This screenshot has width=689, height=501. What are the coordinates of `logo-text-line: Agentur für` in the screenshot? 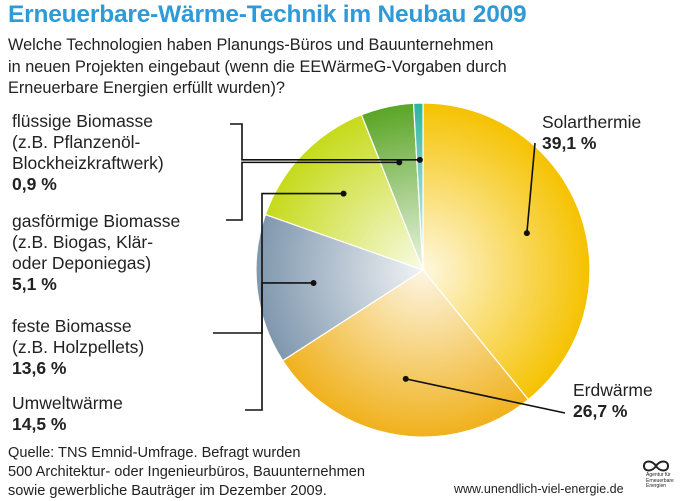 It's located at (658, 475).